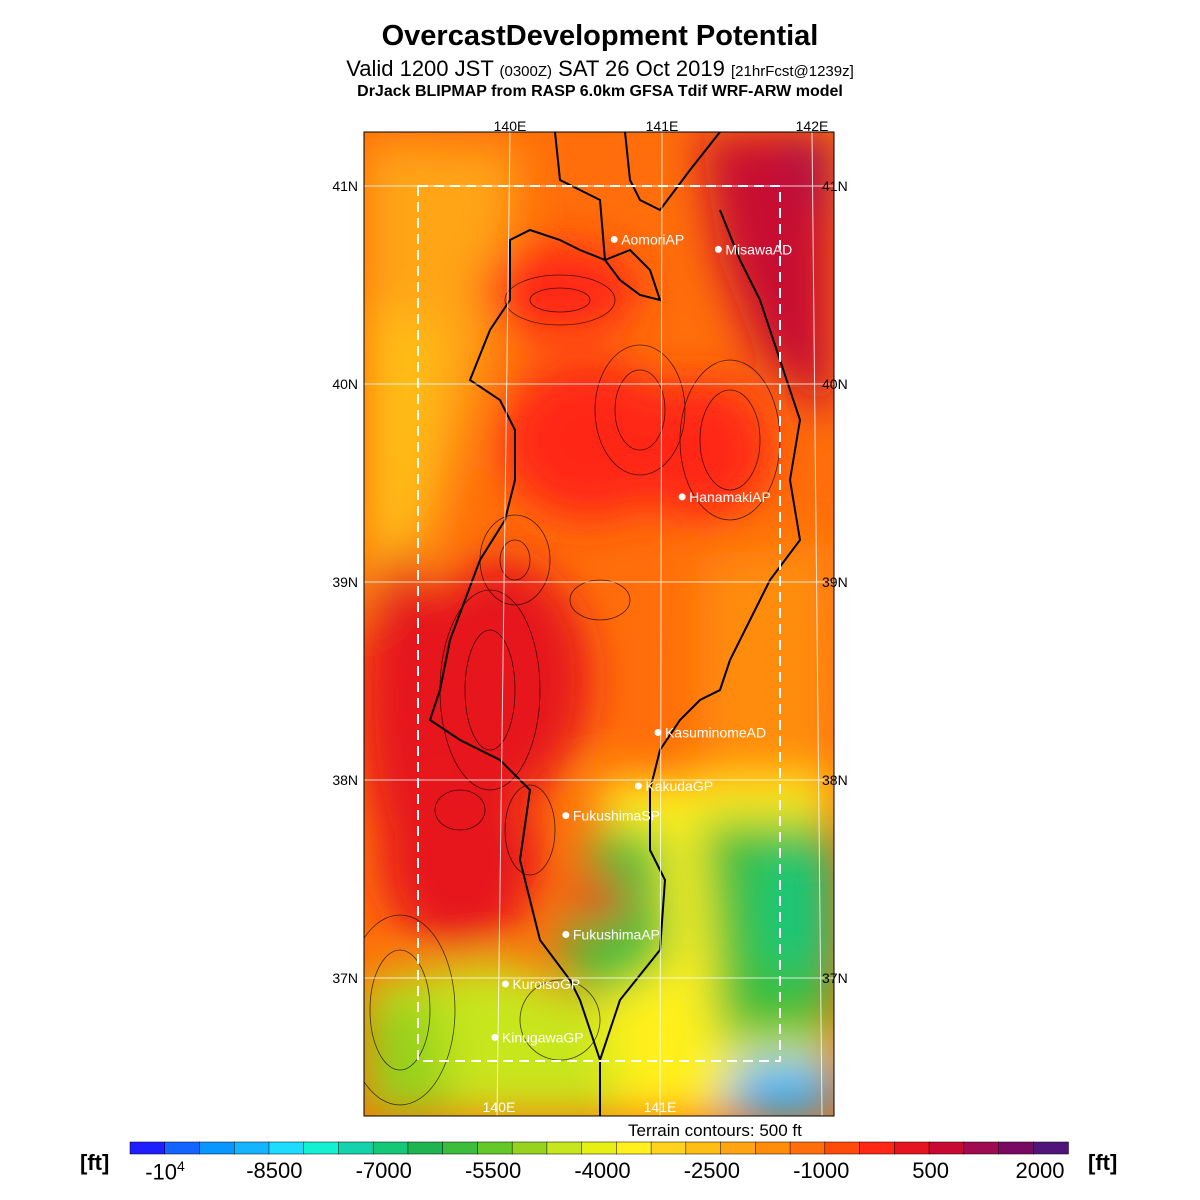 This screenshot has width=1200, height=1200. Describe the element at coordinates (274, 1170) in the screenshot. I see `colorbar-label: -8500` at that location.